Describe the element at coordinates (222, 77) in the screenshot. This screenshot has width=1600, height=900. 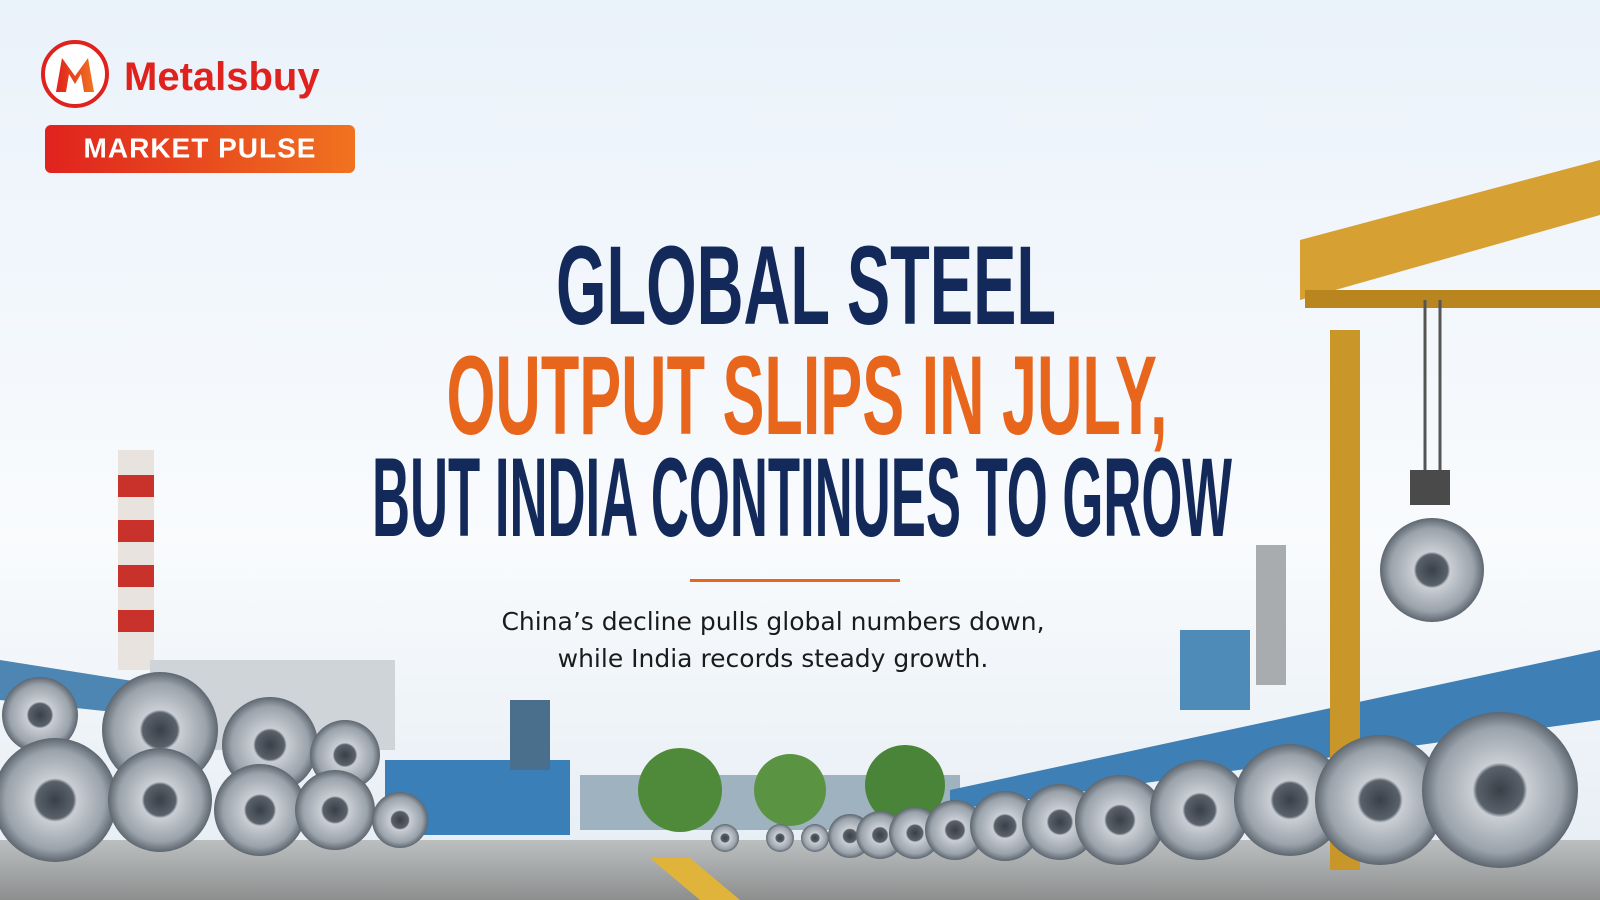
I see `brand-name: Metalsbuy` at that location.